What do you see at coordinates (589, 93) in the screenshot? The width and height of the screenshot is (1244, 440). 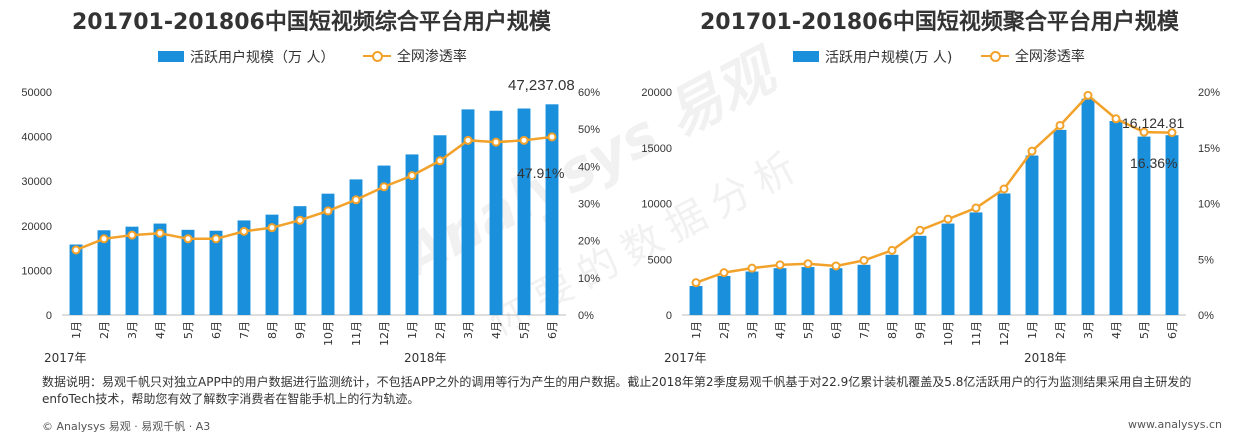 I see `right-axis-tick-label: 60%` at bounding box center [589, 93].